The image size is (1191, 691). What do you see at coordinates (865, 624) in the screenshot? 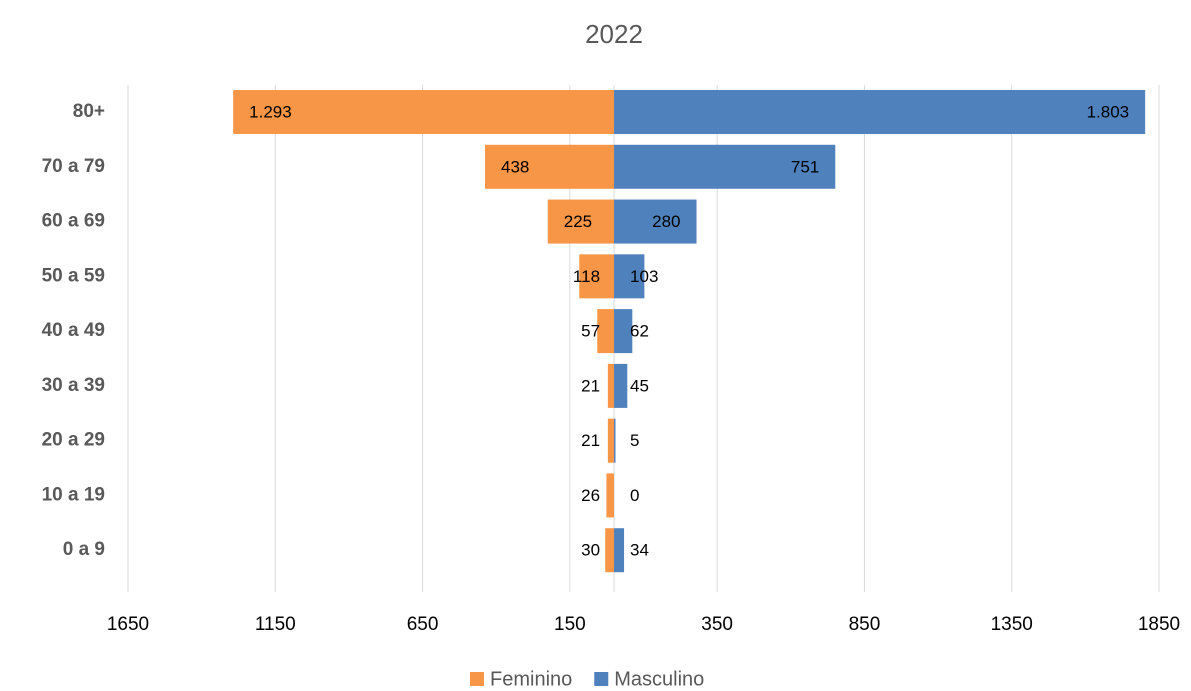
I see `x-tick-label: 850` at bounding box center [865, 624].